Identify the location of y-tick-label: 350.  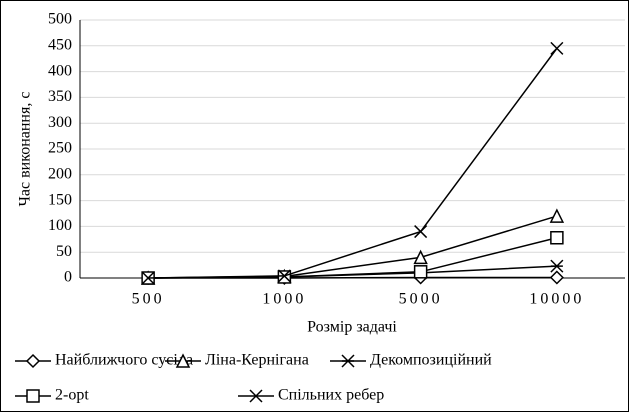
(60, 96).